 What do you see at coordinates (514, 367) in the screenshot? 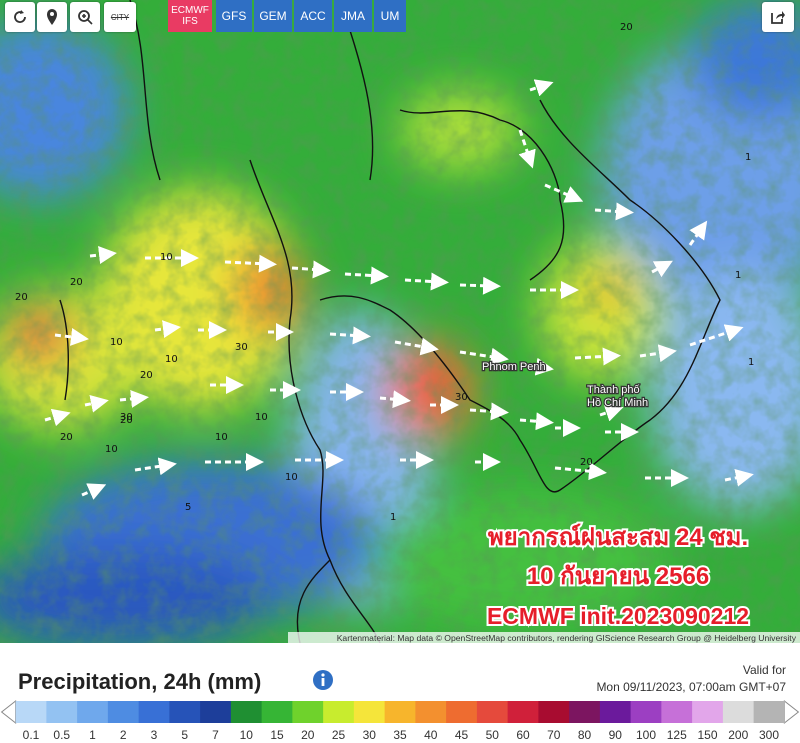
I see `place-label: Phnom Penh` at bounding box center [514, 367].